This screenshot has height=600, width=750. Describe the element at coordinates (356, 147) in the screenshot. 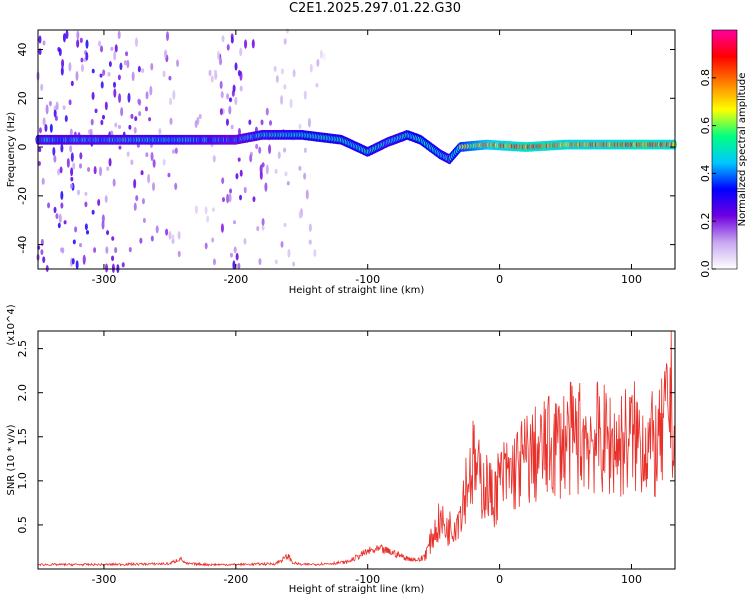

I see `ridge-layer` at that location.